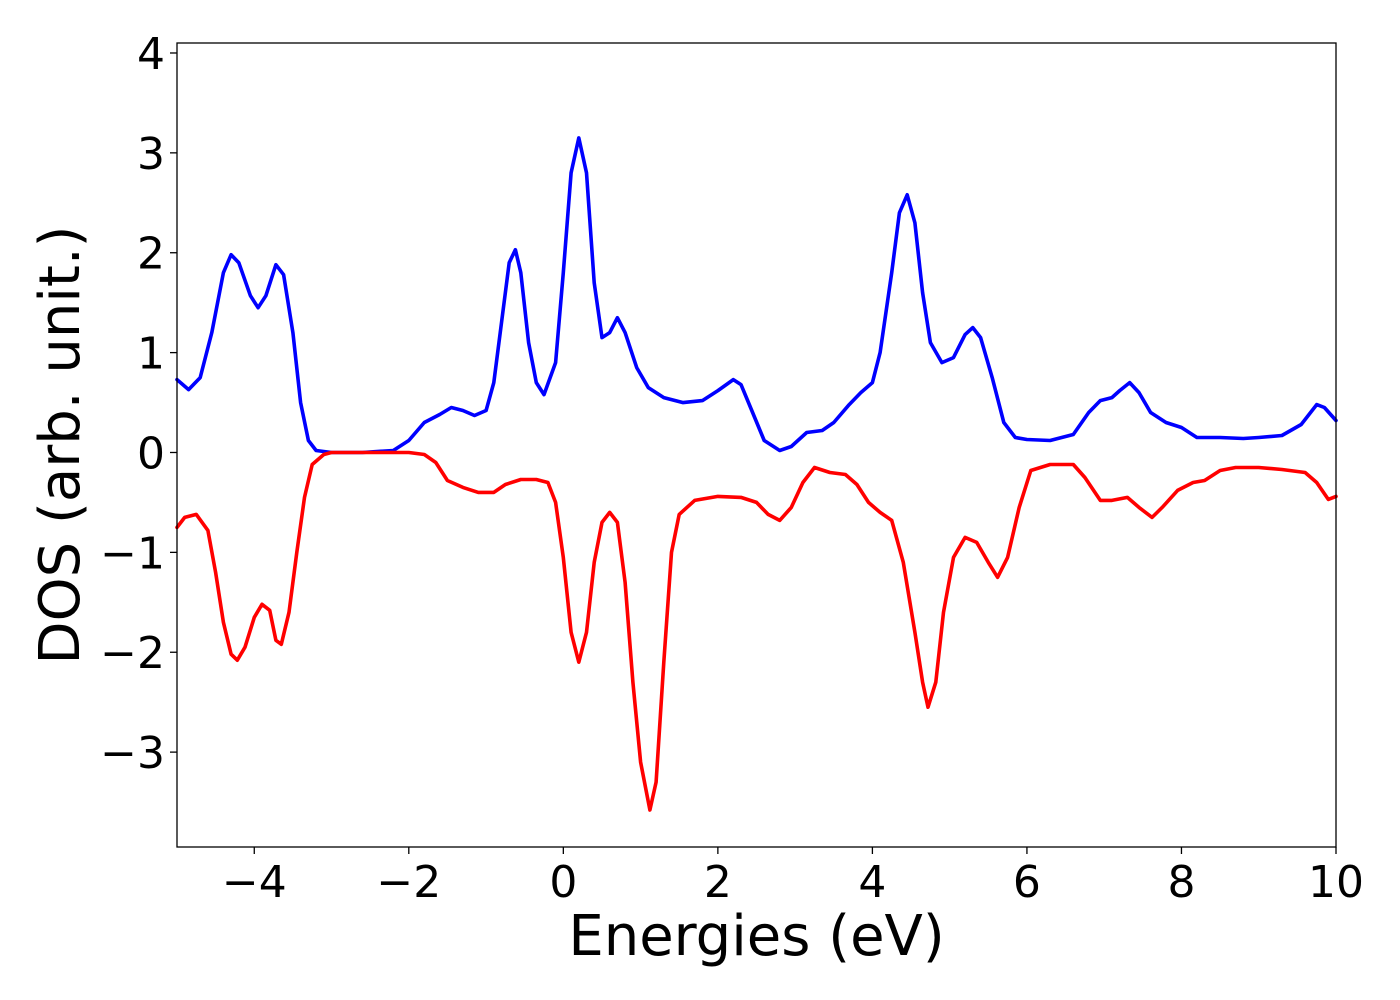  Describe the element at coordinates (1027, 882) in the screenshot. I see `x-tick-label: 6` at that location.